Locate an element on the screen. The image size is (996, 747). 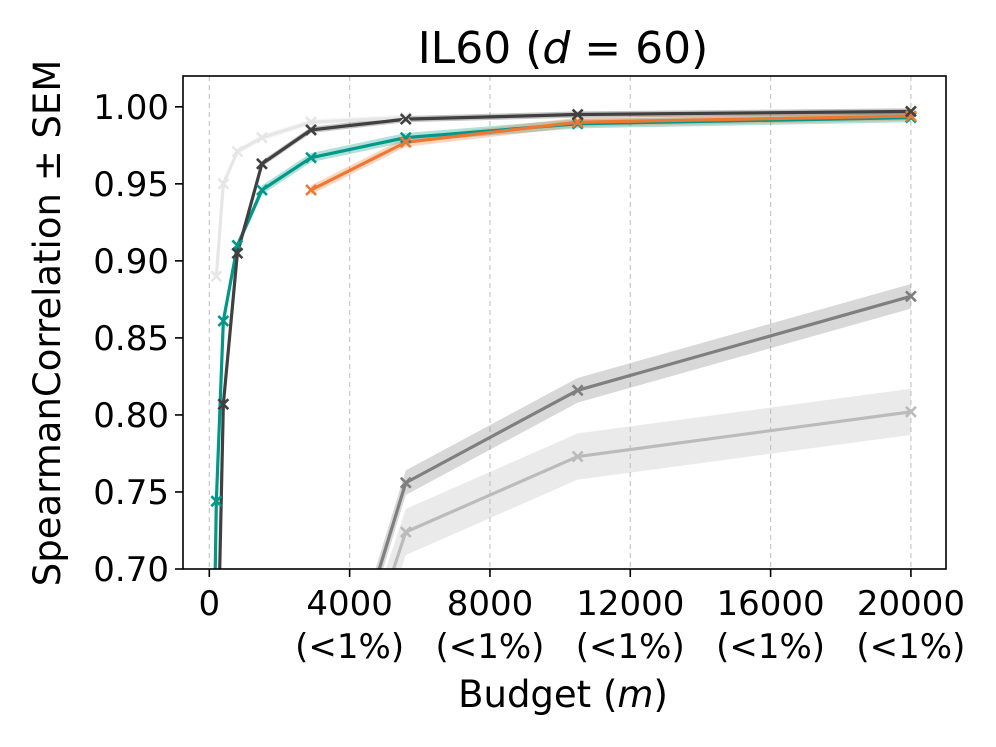
y-tick-label: 0.90 is located at coordinates (131, 262).